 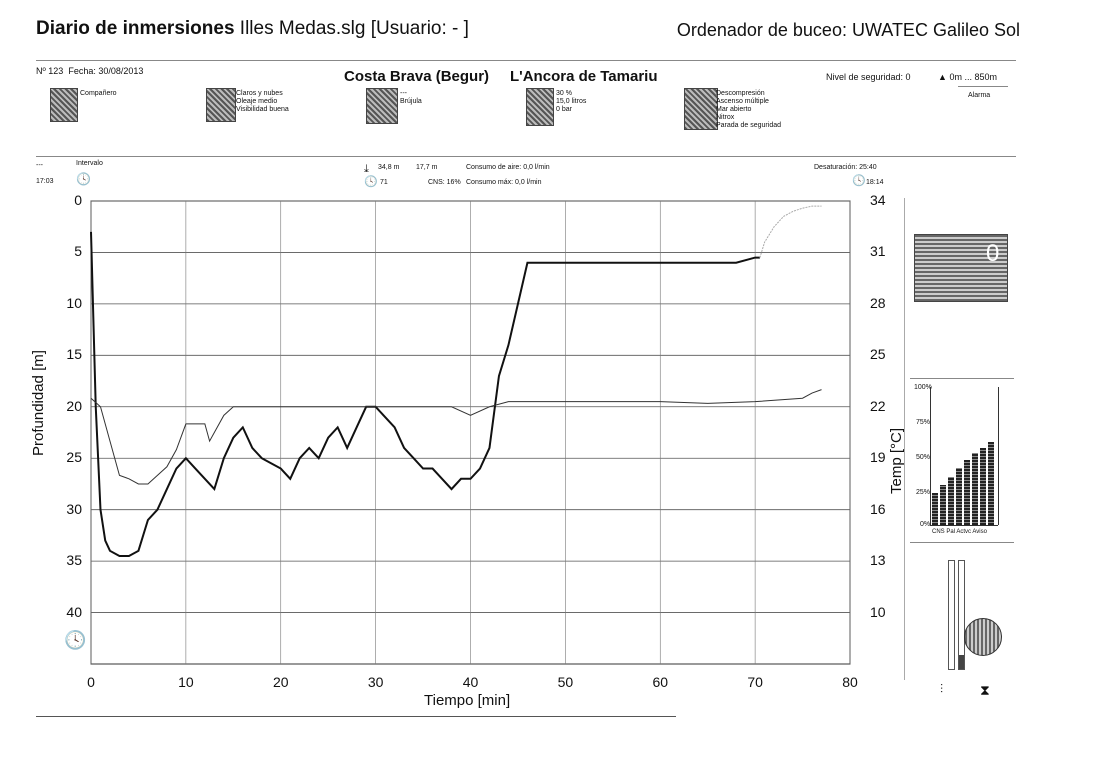 What do you see at coordinates (983, 637) in the screenshot?
I see `compass-dial-icon` at bounding box center [983, 637].